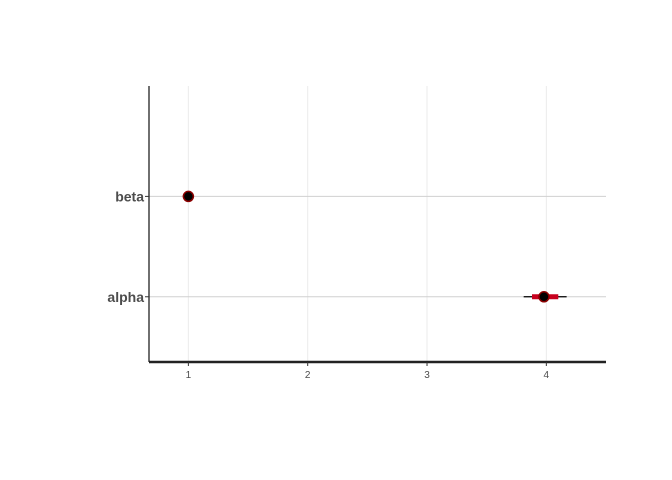  Describe the element at coordinates (547, 375) in the screenshot. I see `x-tick-label-4: 4` at that location.